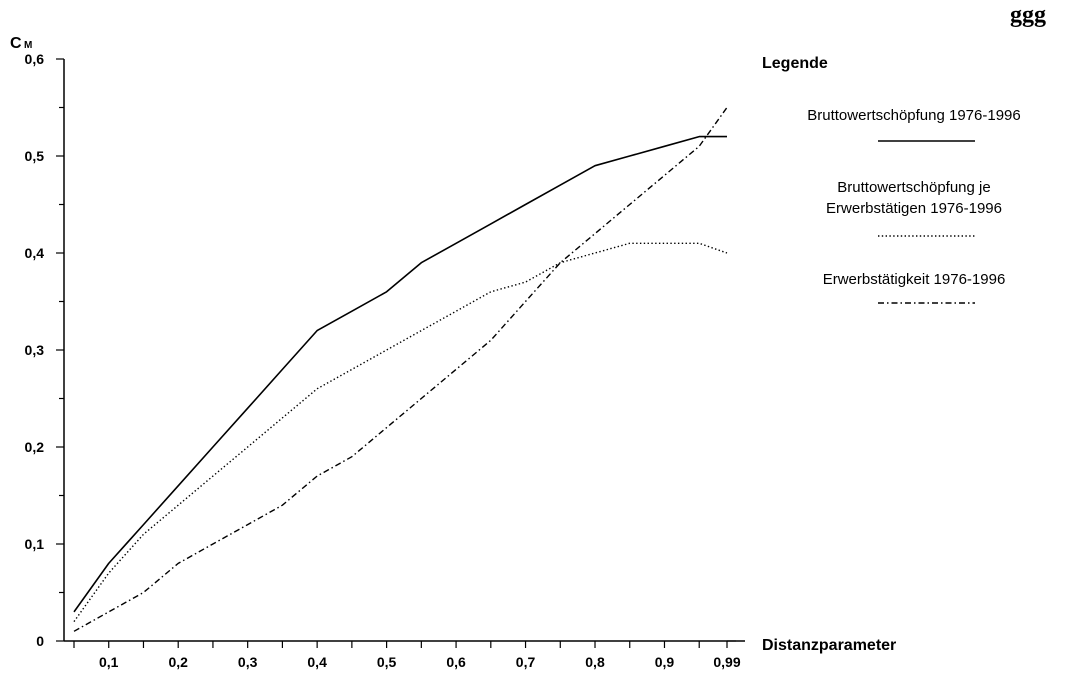 The width and height of the screenshot is (1068, 675). What do you see at coordinates (526, 662) in the screenshot?
I see `x-tick-label: 0,7` at bounding box center [526, 662].